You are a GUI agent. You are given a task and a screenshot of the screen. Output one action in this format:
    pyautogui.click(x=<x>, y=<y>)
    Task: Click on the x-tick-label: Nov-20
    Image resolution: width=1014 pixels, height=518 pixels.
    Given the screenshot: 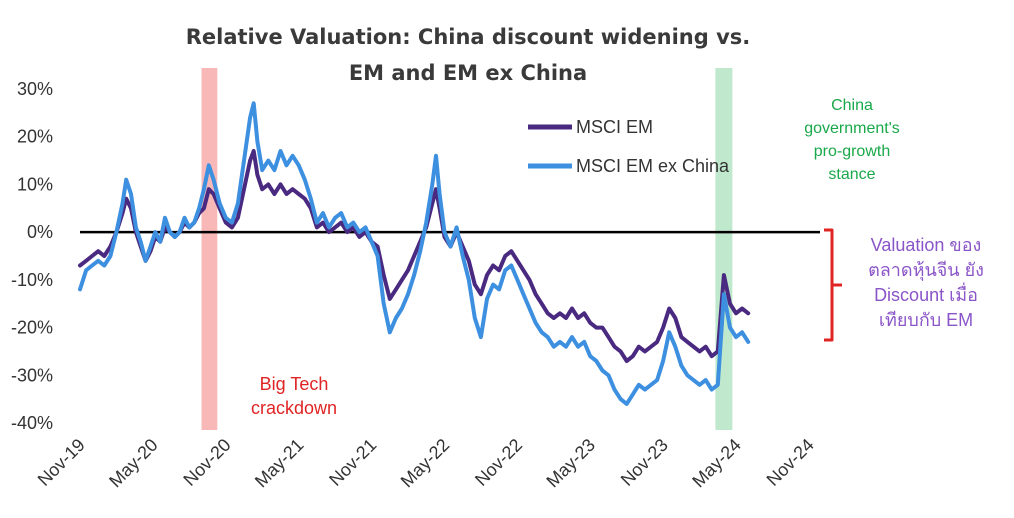 What is the action you would take?
    pyautogui.click(x=206, y=462)
    